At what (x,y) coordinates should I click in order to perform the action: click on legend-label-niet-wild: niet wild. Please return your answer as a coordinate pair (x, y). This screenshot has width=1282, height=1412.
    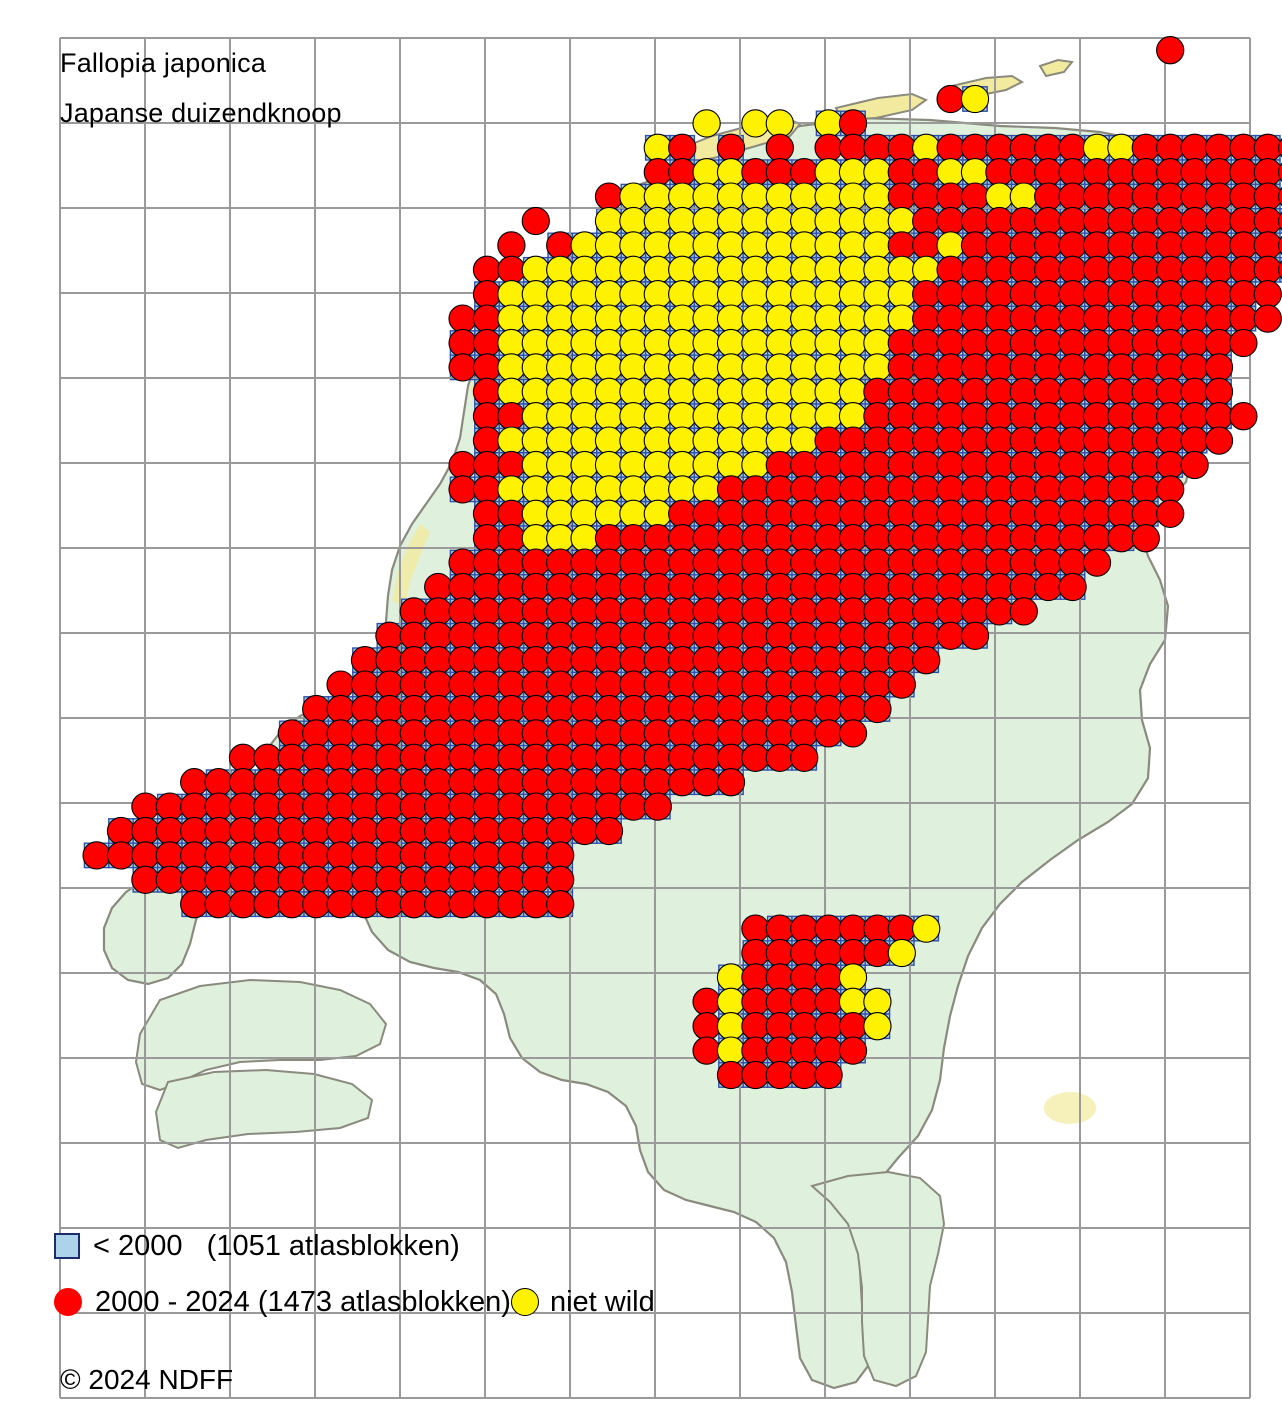
    Looking at the image, I should click on (602, 1301).